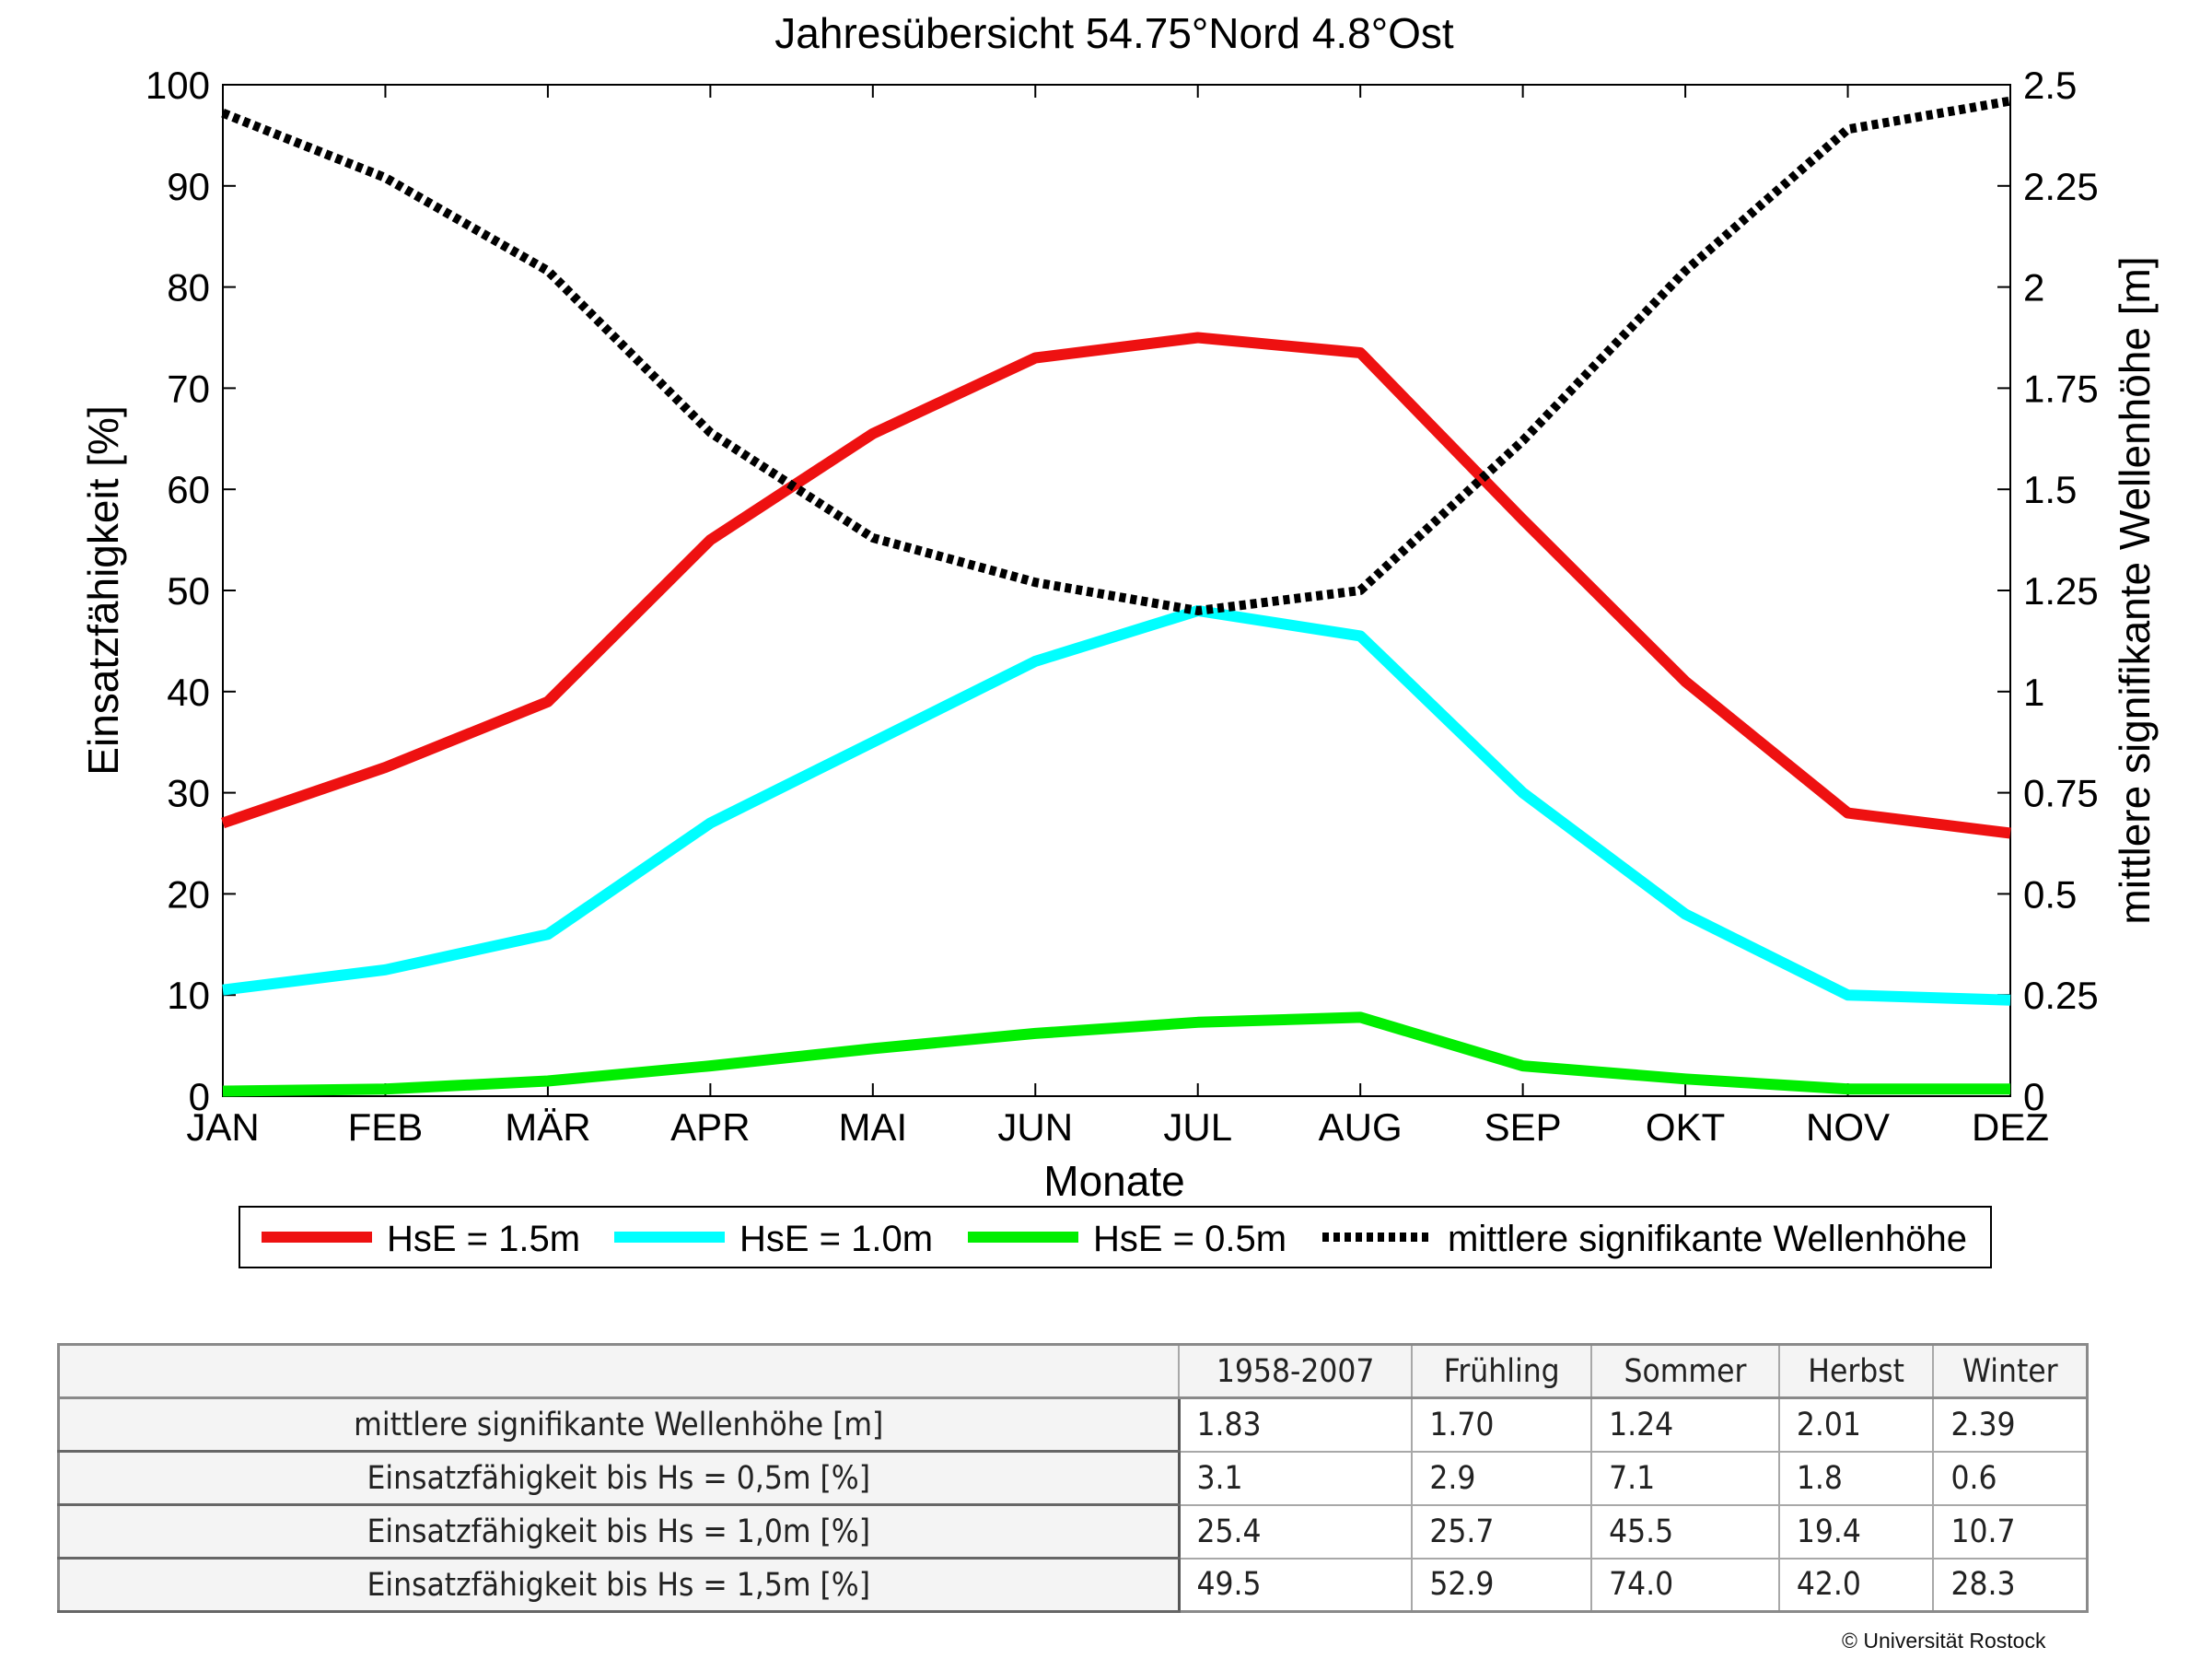 The image size is (2212, 1659). What do you see at coordinates (548, 1127) in the screenshot?
I see `x-tick-label: MÄR` at bounding box center [548, 1127].